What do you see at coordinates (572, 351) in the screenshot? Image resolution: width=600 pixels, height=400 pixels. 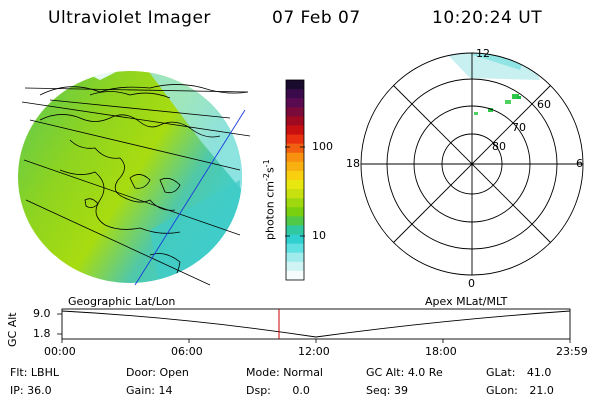 I see `time-tick-2359: 23:59` at bounding box center [572, 351].